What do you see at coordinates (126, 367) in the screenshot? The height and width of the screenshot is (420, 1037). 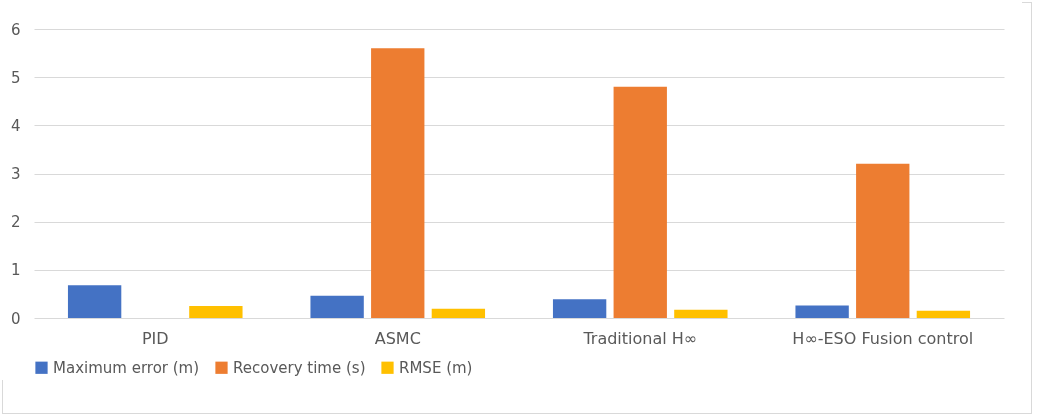 I see `legend-label: Maximum error (m)` at bounding box center [126, 367].